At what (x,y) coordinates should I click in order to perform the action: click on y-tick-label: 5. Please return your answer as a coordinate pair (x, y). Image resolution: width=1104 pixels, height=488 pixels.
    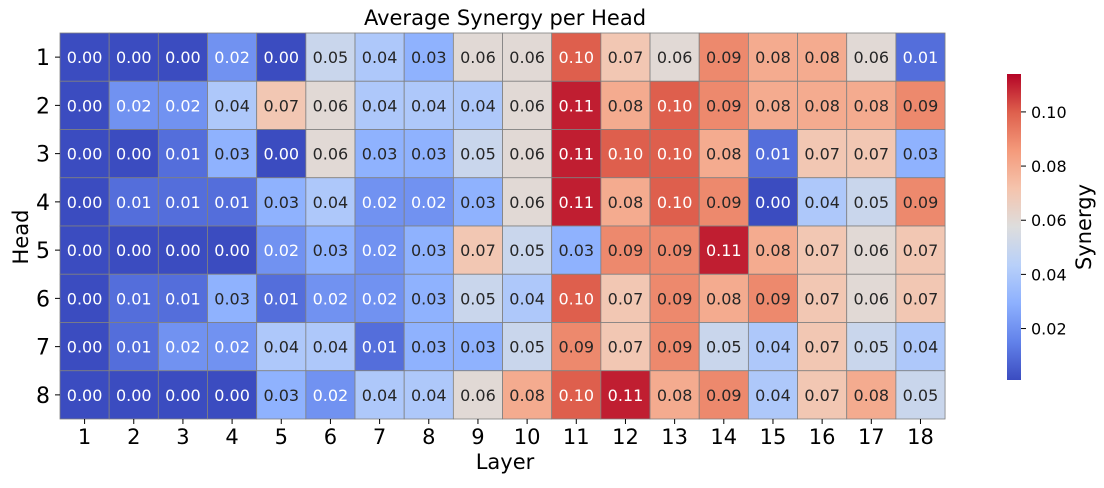
    Looking at the image, I should click on (43, 251).